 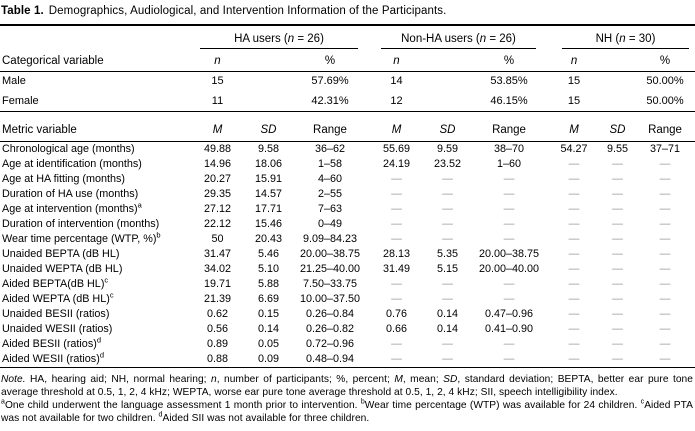 What do you see at coordinates (106, 280) in the screenshot?
I see `footnote-marker: c` at bounding box center [106, 280].